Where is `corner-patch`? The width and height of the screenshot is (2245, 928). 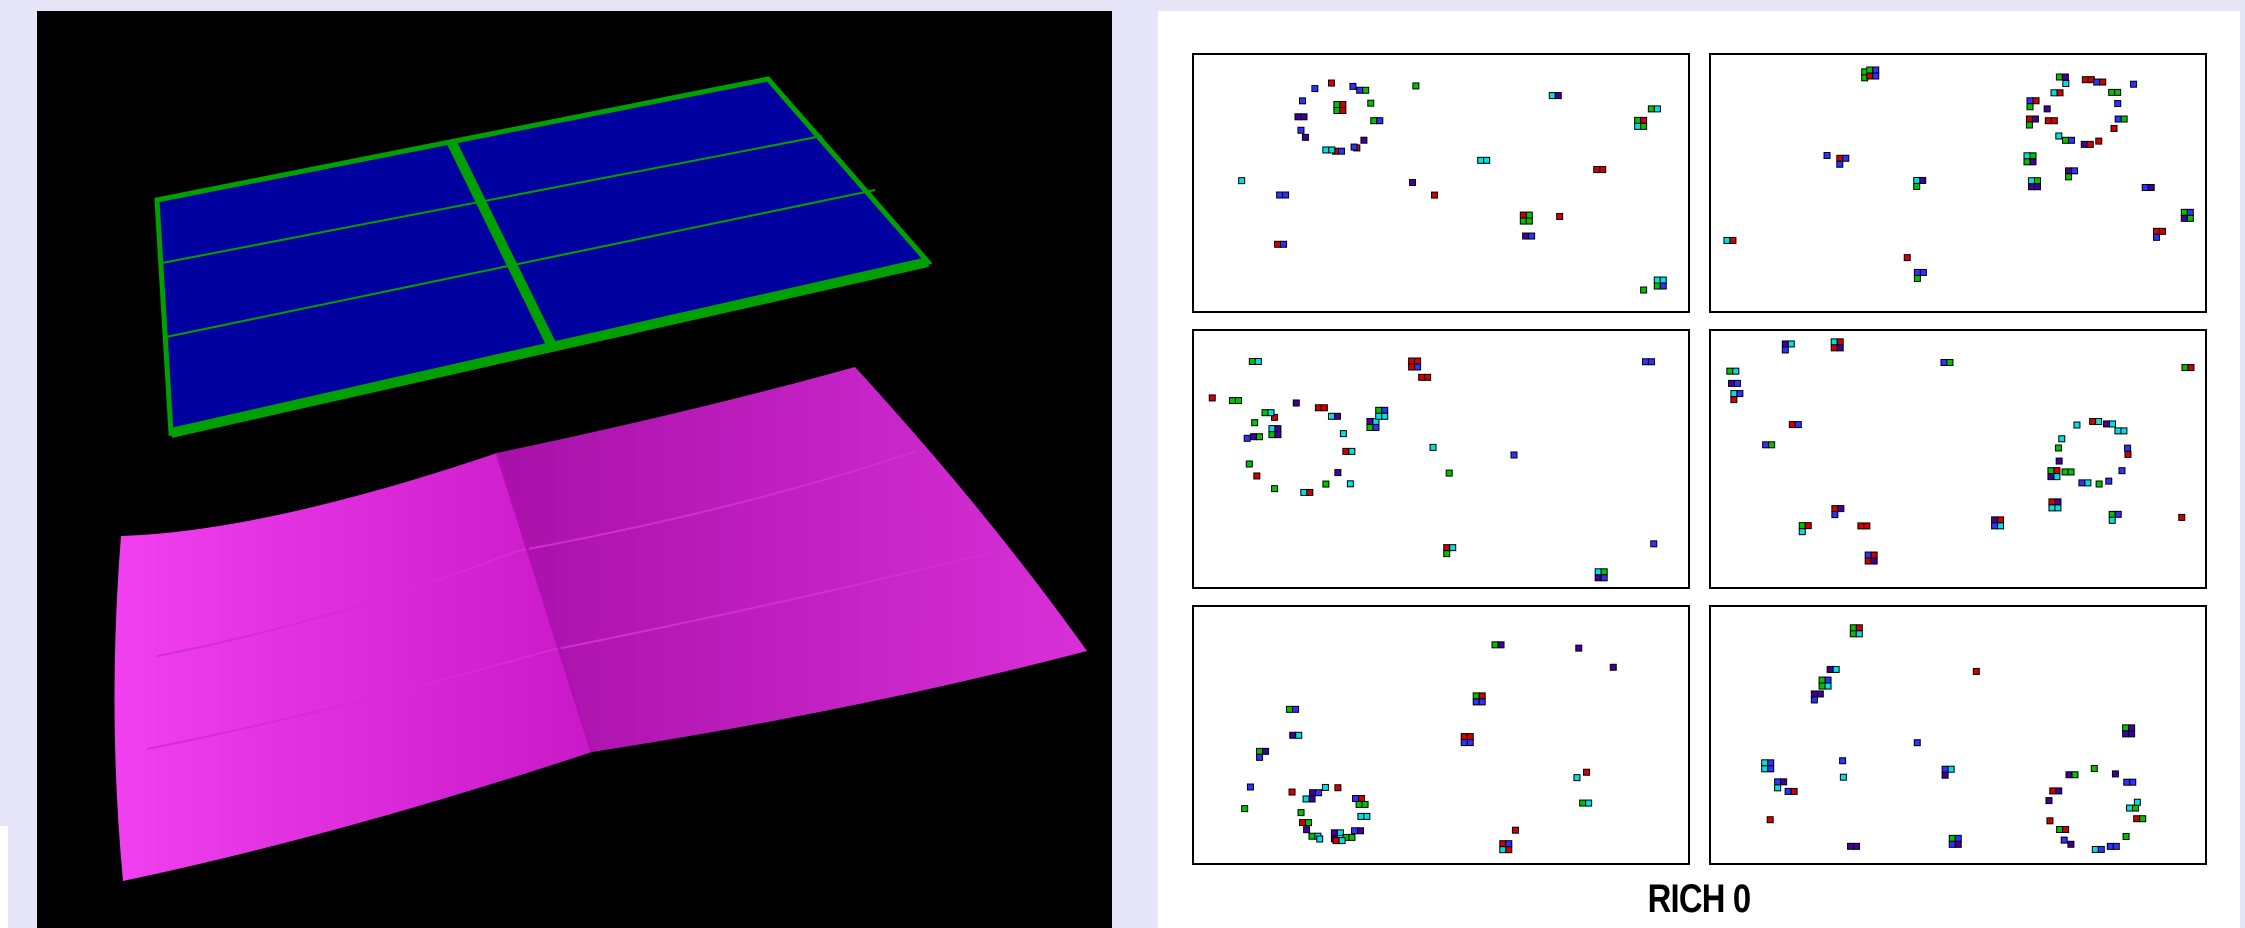 corner-patch is located at coordinates (4, 877).